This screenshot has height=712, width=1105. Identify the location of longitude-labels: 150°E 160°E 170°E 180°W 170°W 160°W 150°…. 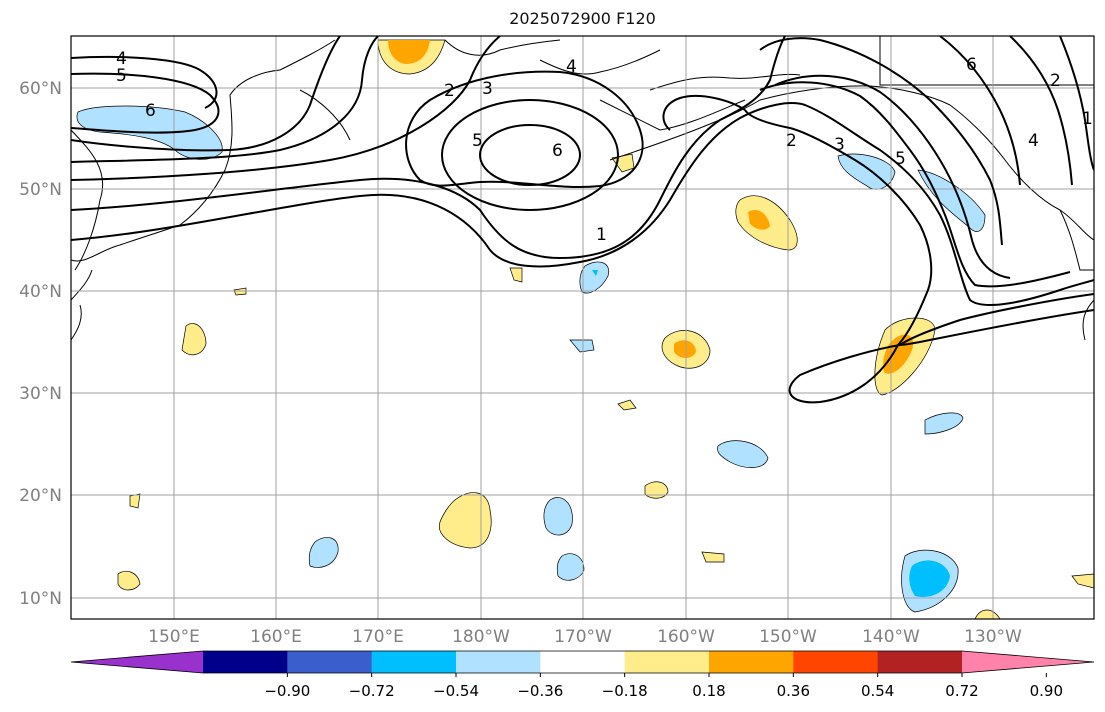
(585, 637).